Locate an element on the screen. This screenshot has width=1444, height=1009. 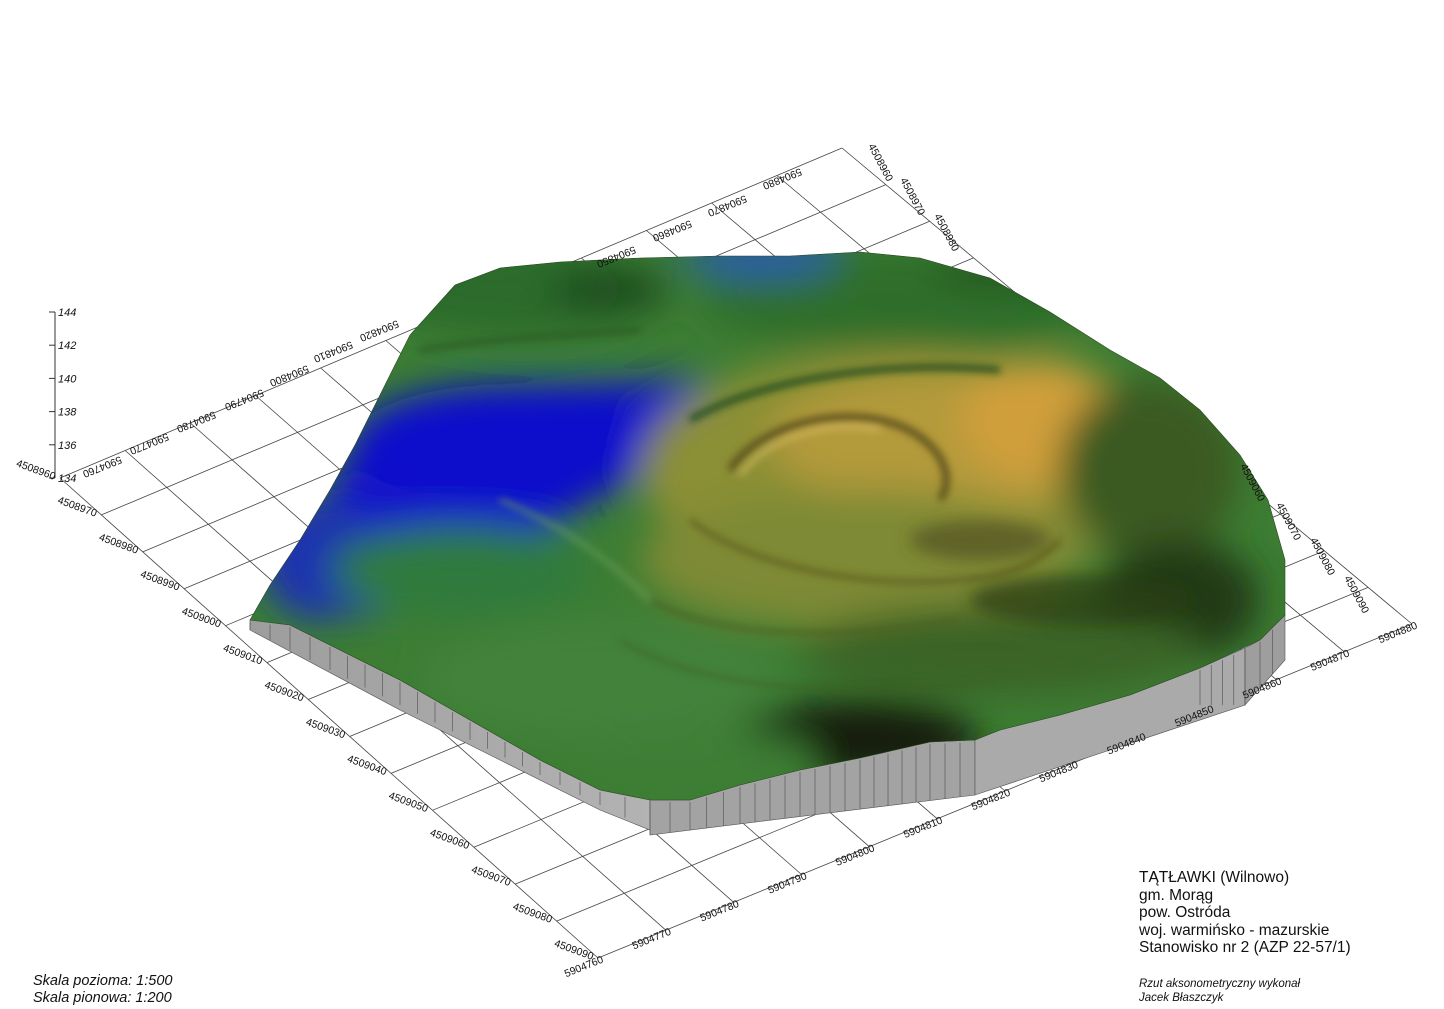
site-name: TĄTŁAWKI (Wilnowo) is located at coordinates (1214, 877).